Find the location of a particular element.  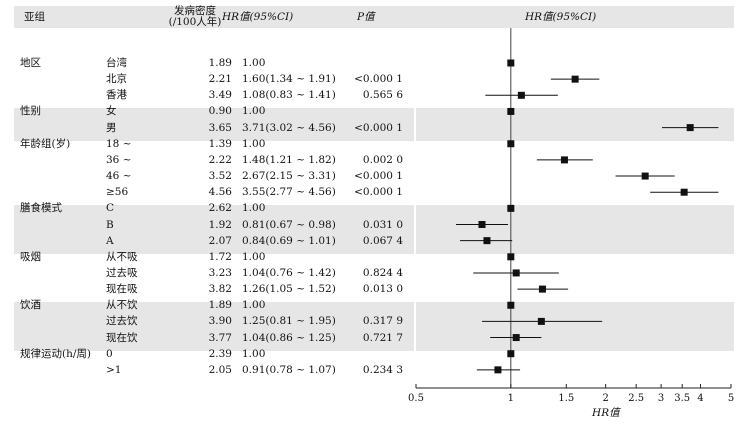

header-subgroup: 亚组 is located at coordinates (34, 17).